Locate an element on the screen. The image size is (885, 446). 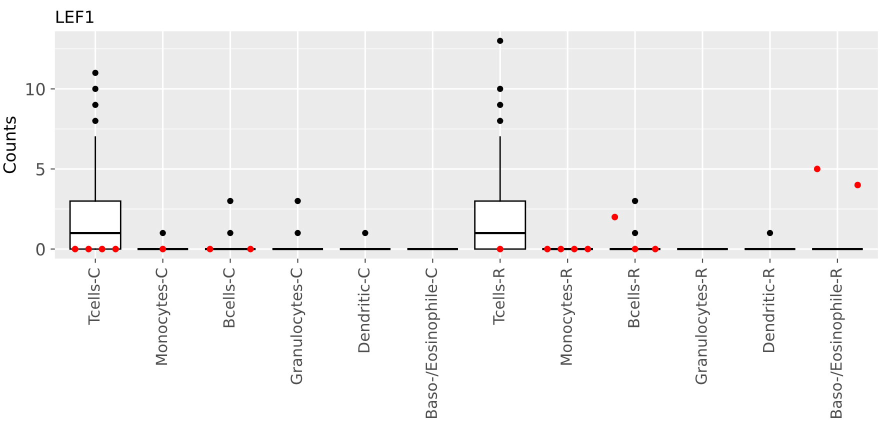
chart-title: LEF1 is located at coordinates (75, 16).